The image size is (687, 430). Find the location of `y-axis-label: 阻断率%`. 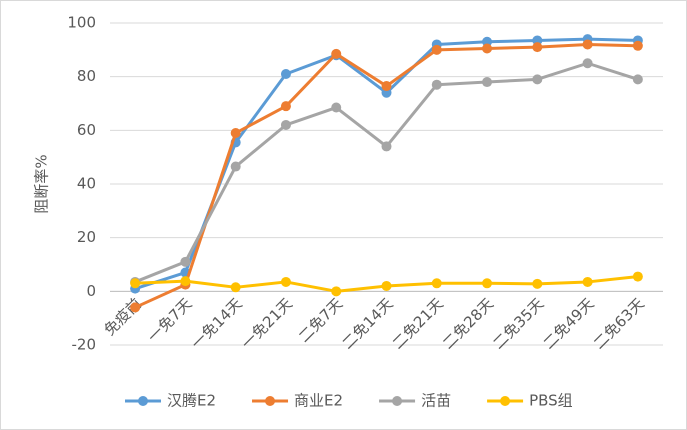

y-axis-label: 阻断率% is located at coordinates (42, 183).